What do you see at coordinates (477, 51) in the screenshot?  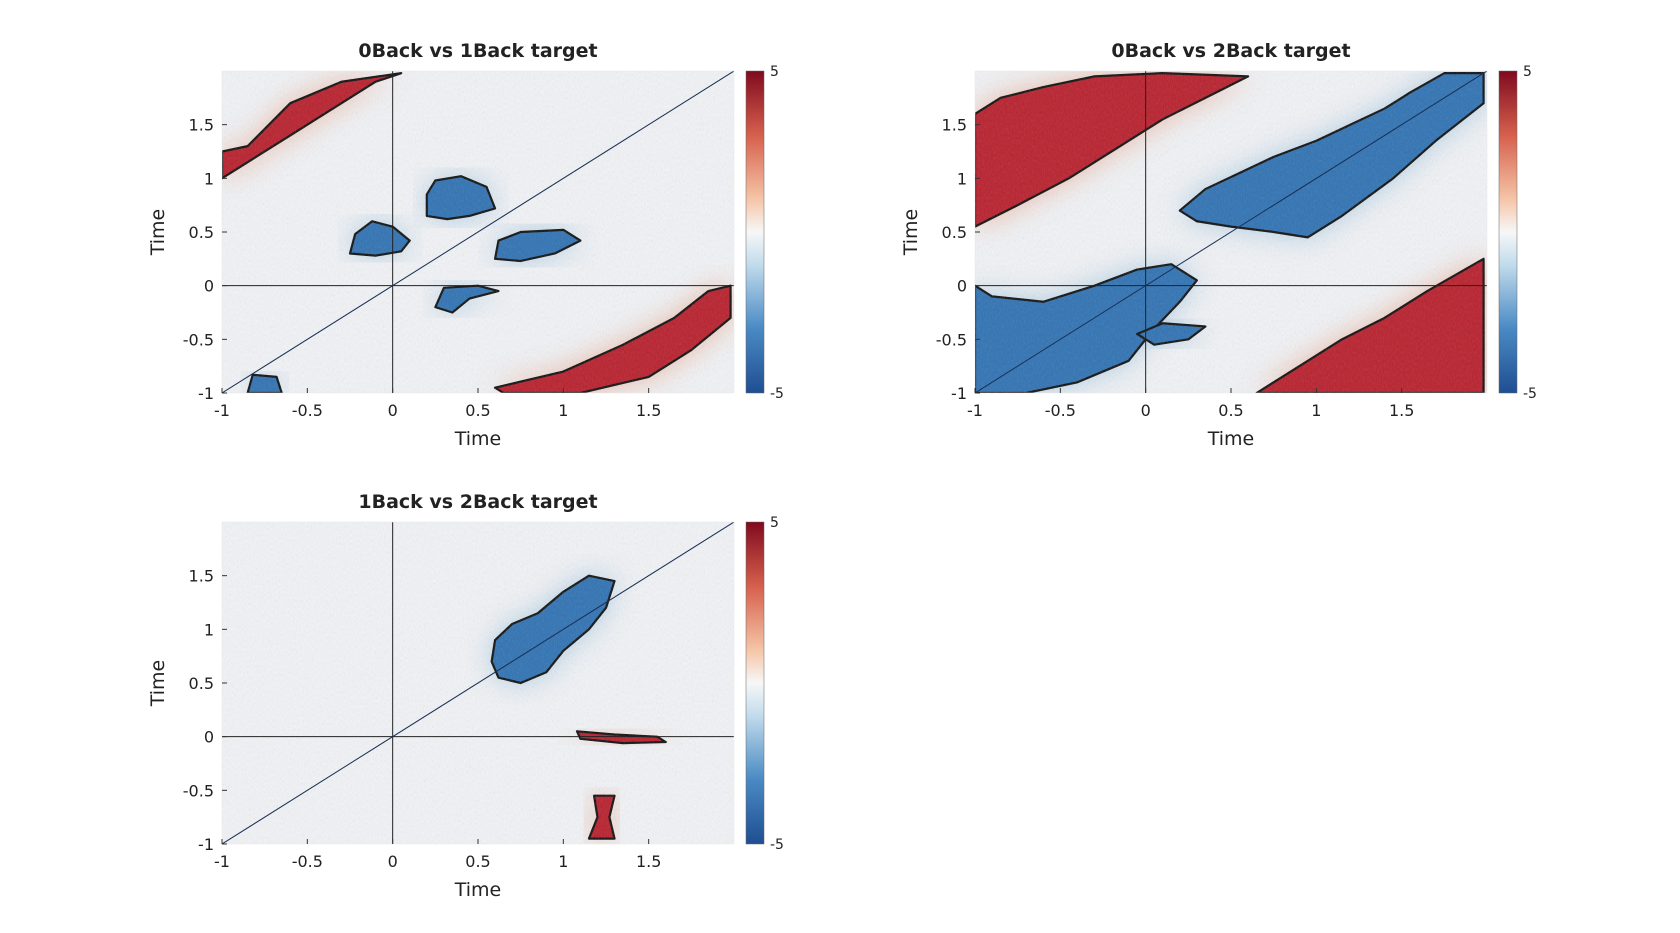 I see `chart-title: 0Back vs 1Back target` at bounding box center [477, 51].